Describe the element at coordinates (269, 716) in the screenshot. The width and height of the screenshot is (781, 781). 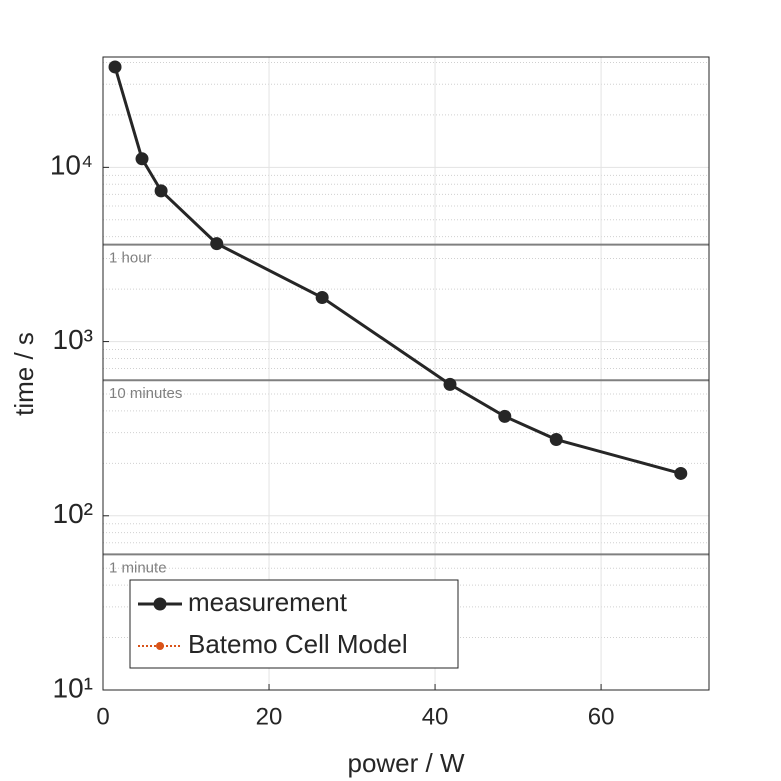
I see `x-tick-label: 20` at that location.